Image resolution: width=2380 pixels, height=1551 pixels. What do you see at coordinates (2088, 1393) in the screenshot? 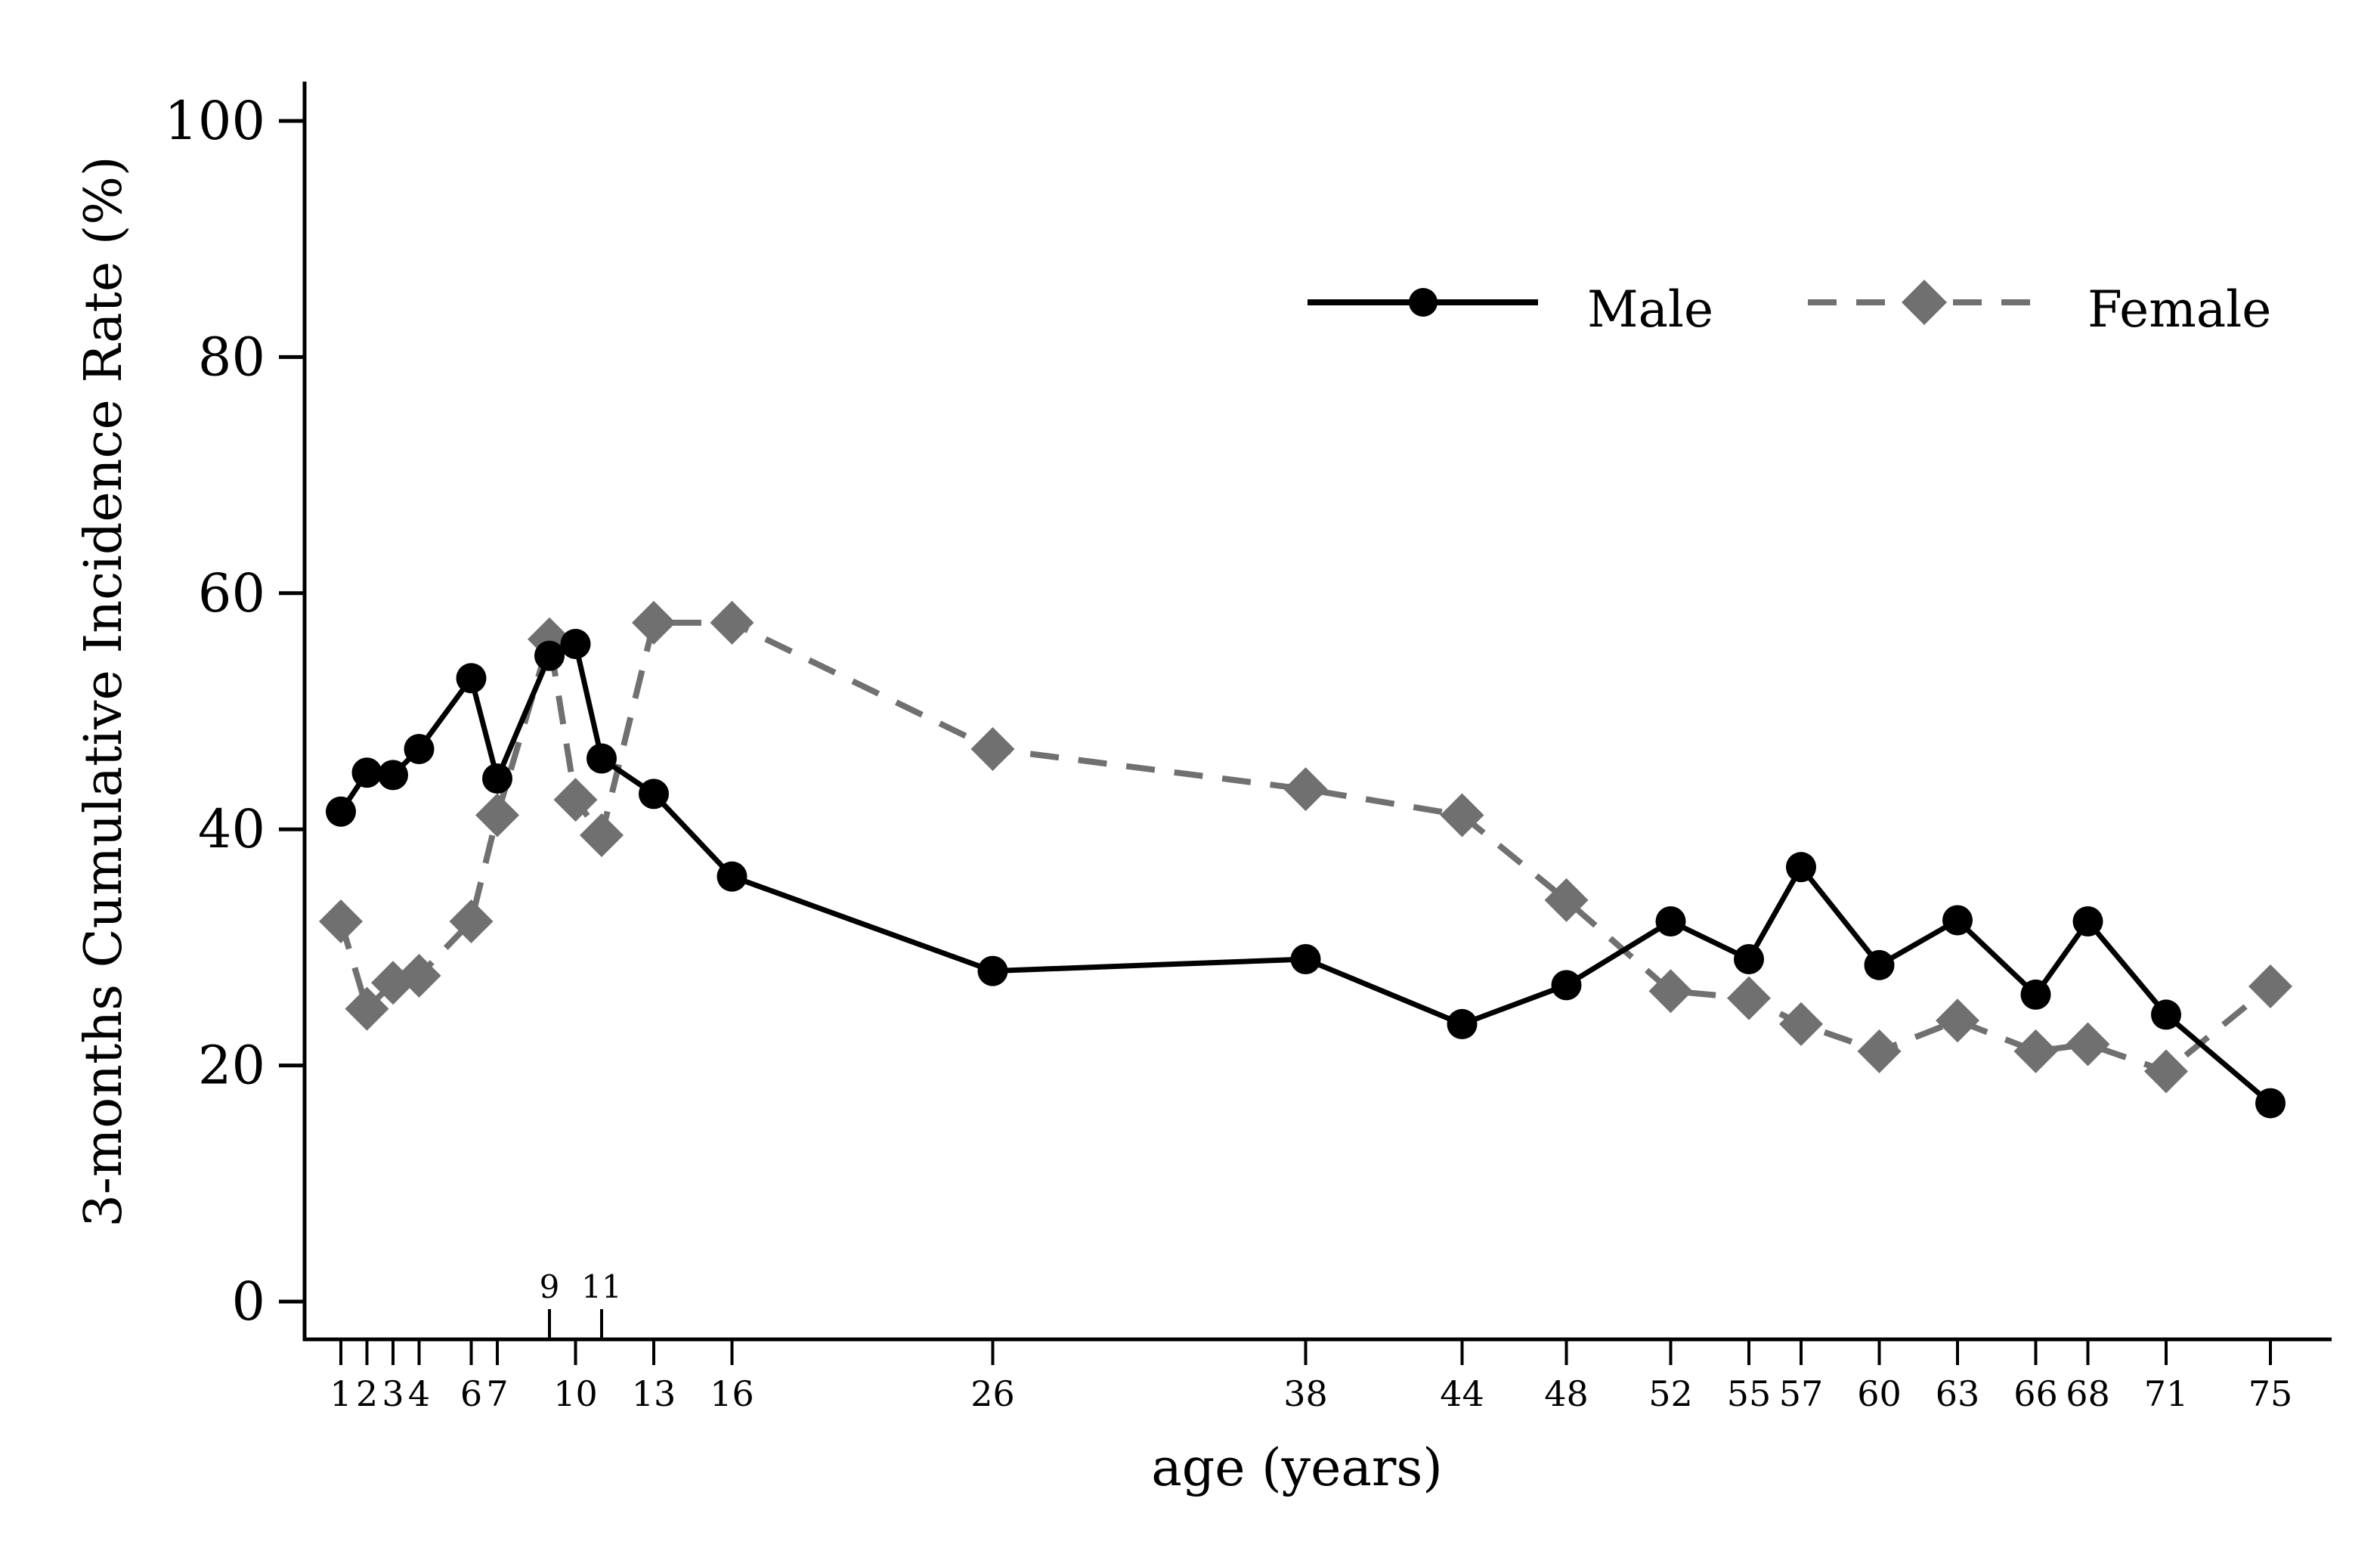
I see `x-tick-label: 68` at bounding box center [2088, 1393].